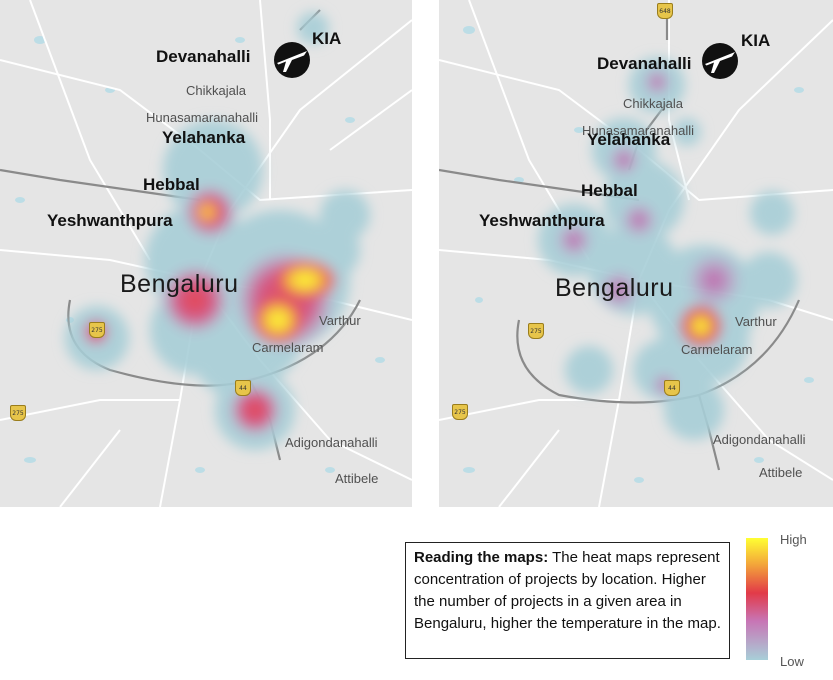 The height and width of the screenshot is (680, 833). I want to click on legend-low-label: Low, so click(792, 661).